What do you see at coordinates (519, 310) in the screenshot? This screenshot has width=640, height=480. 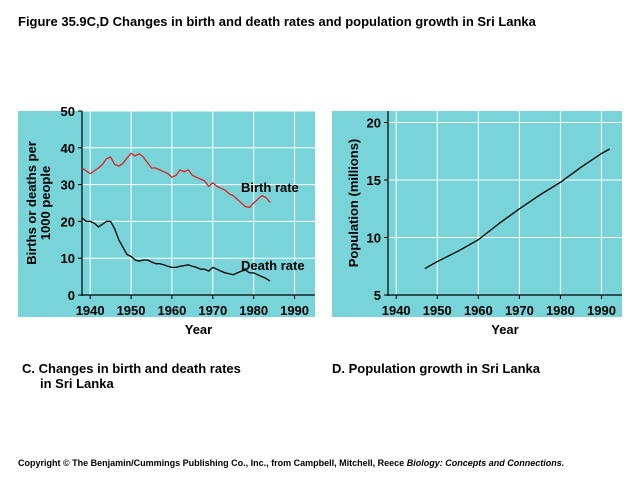 I see `panel-d-xtick-label-1970: 1970` at bounding box center [519, 310].